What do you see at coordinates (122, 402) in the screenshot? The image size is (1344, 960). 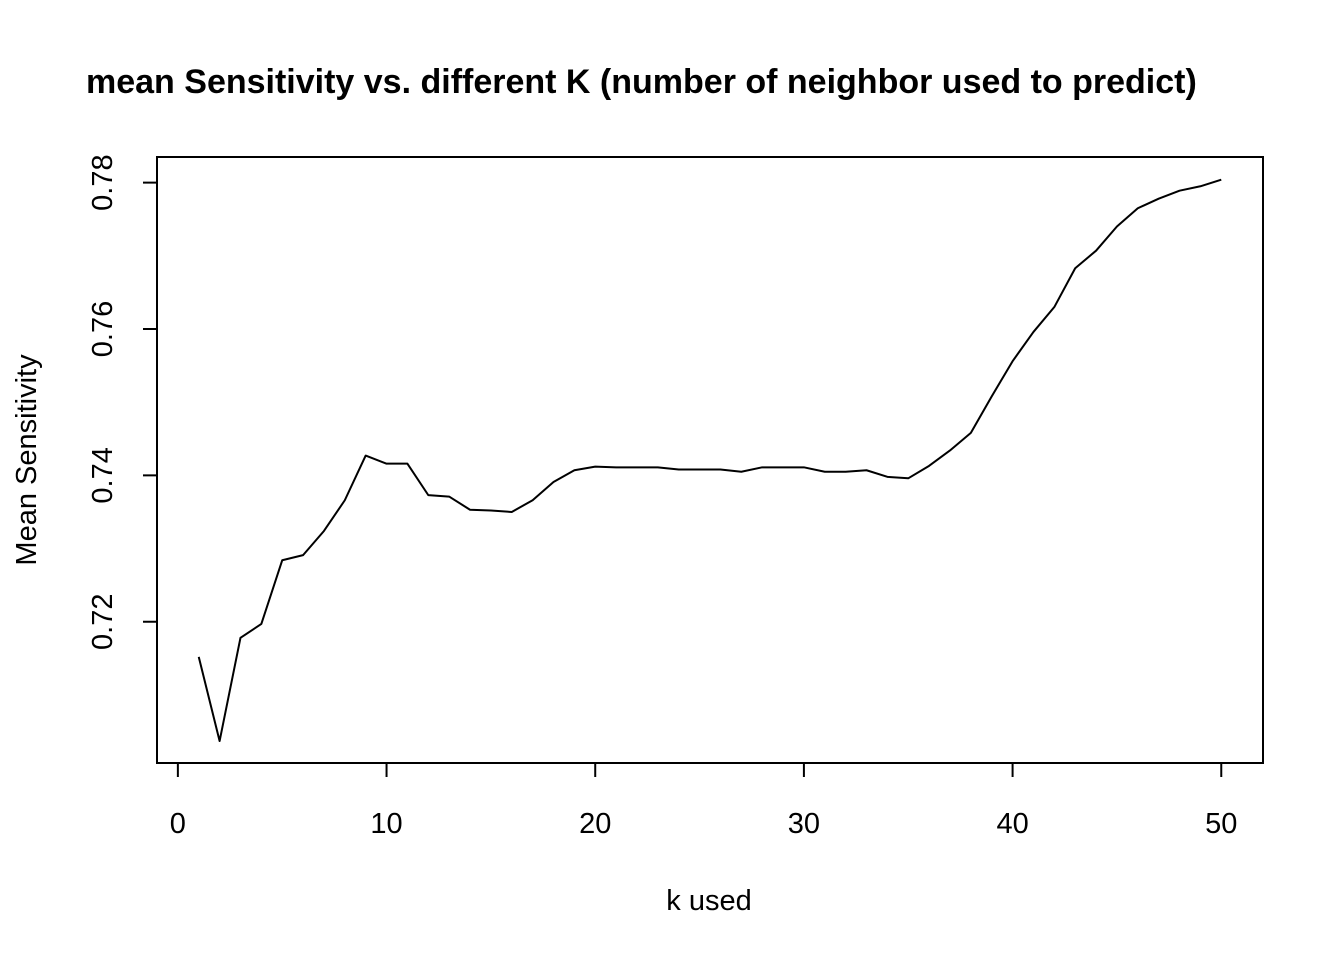 I see `y-axis: 0.72 0.74 0.76 0.78` at bounding box center [122, 402].